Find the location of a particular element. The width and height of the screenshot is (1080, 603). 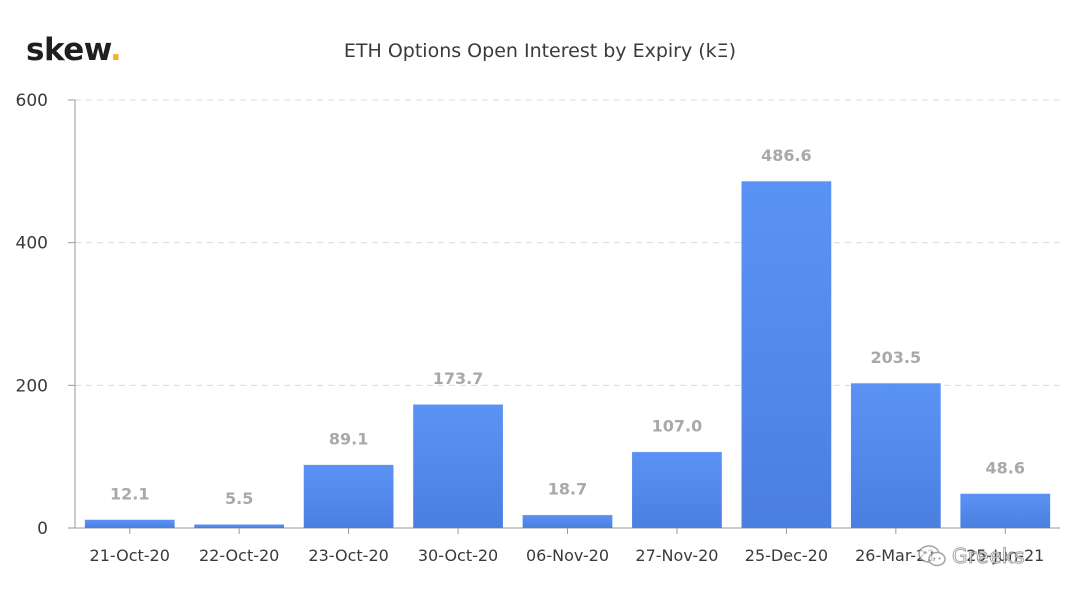

x-tick-label: 27-Nov-20 is located at coordinates (676, 555).